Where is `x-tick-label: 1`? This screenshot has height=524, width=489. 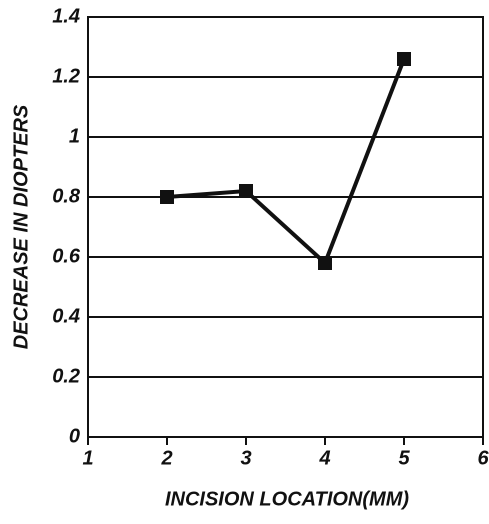 x-tick-label: 1 is located at coordinates (87, 458).